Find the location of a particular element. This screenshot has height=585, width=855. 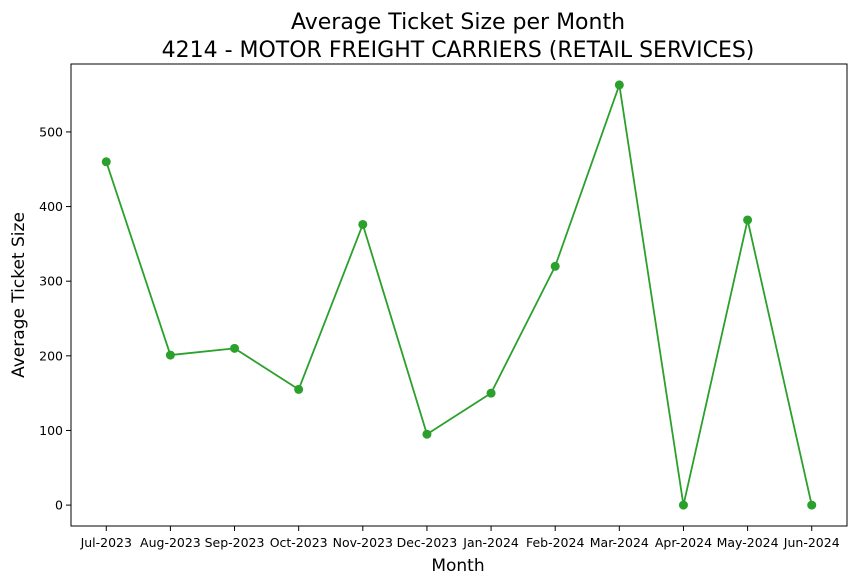

x-tick-label: Mar-2024 is located at coordinates (619, 542).